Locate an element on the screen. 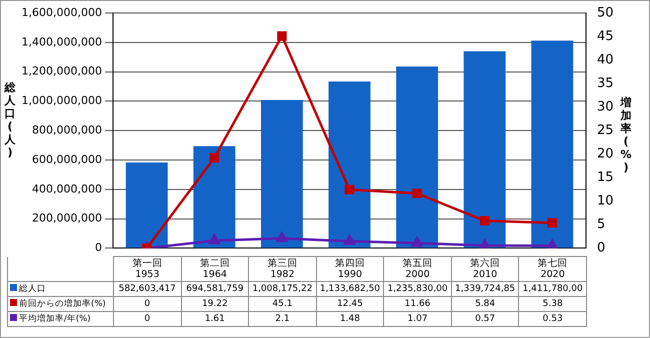 The image size is (650, 338). x-tick-label: 第四回 1990 is located at coordinates (350, 269).